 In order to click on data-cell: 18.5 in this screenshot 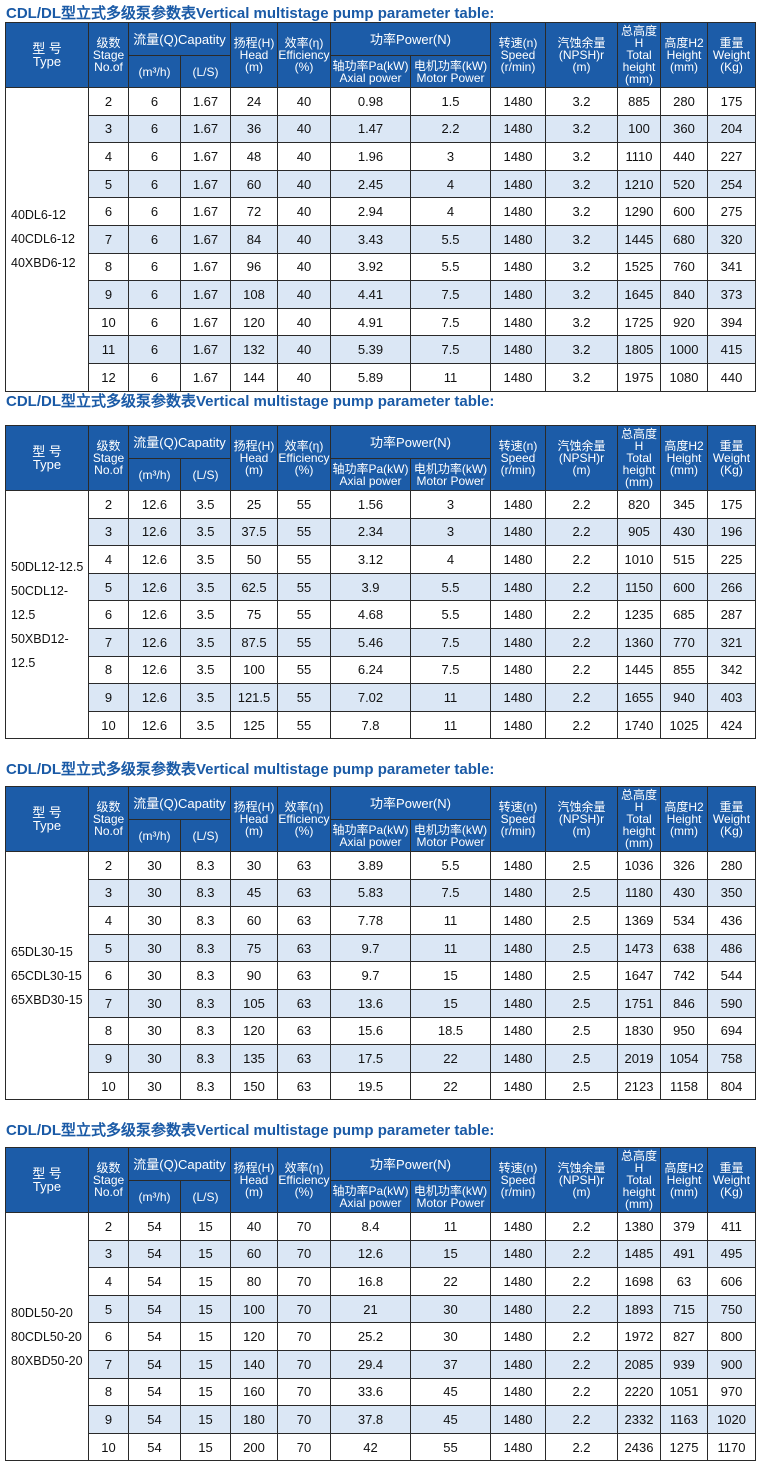, I will do `click(450, 1031)`.